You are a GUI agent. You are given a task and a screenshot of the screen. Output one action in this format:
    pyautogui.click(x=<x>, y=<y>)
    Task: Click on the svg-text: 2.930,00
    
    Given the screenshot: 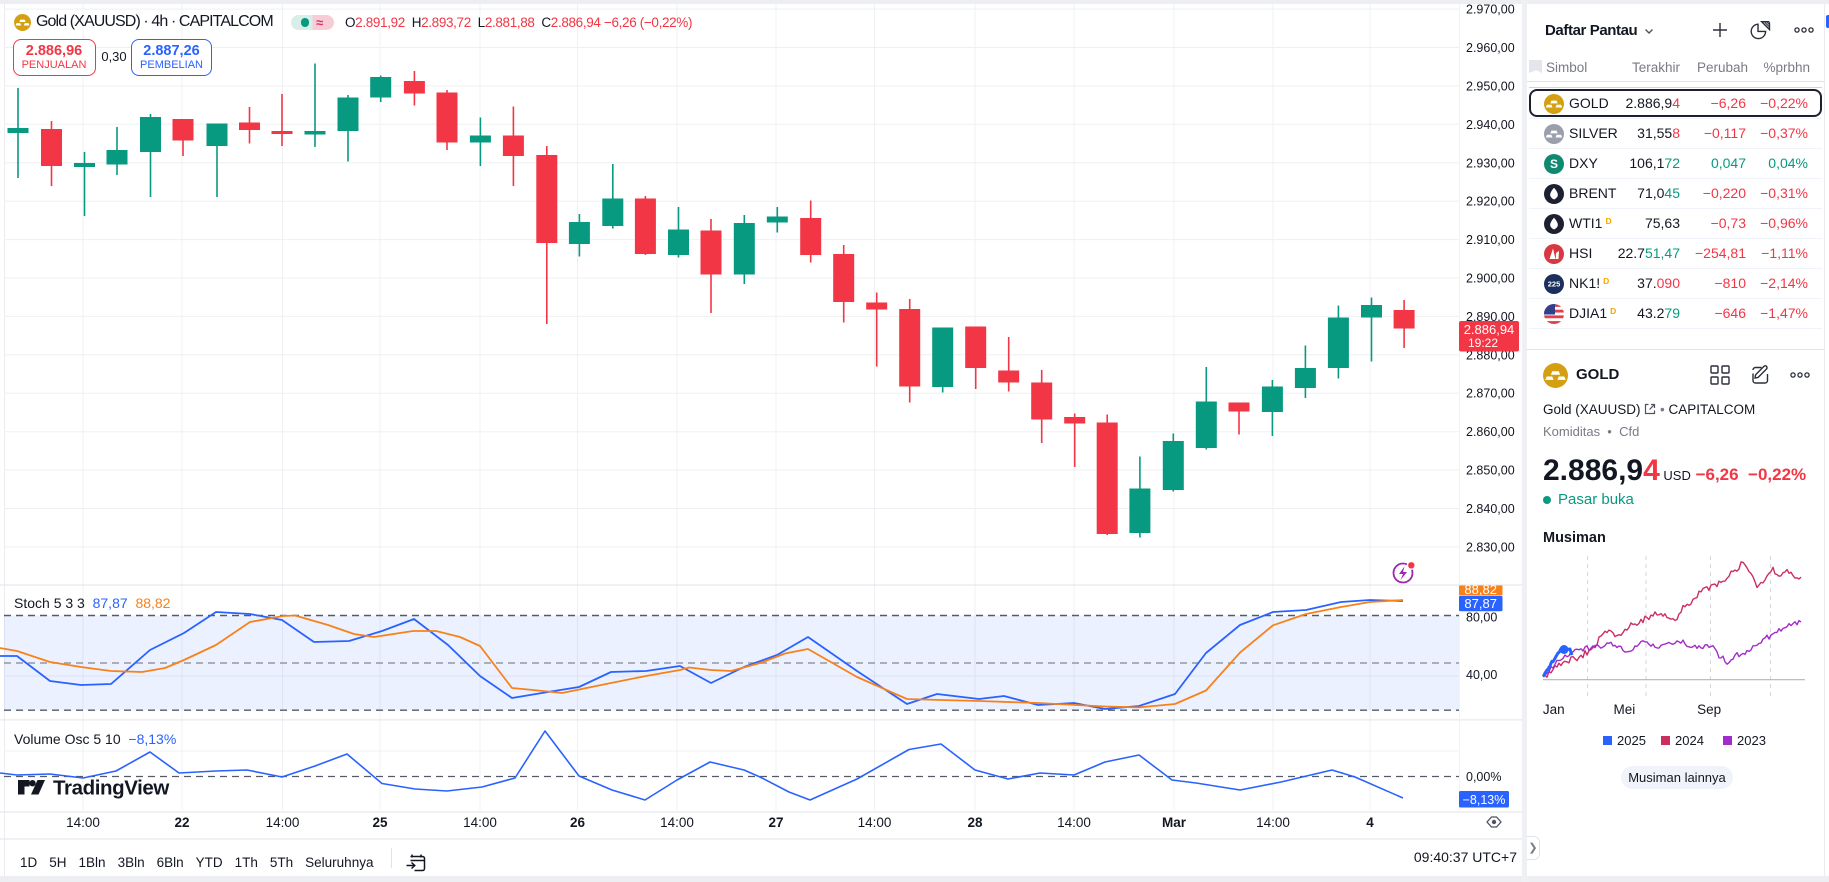 What is the action you would take?
    pyautogui.click(x=1490, y=163)
    